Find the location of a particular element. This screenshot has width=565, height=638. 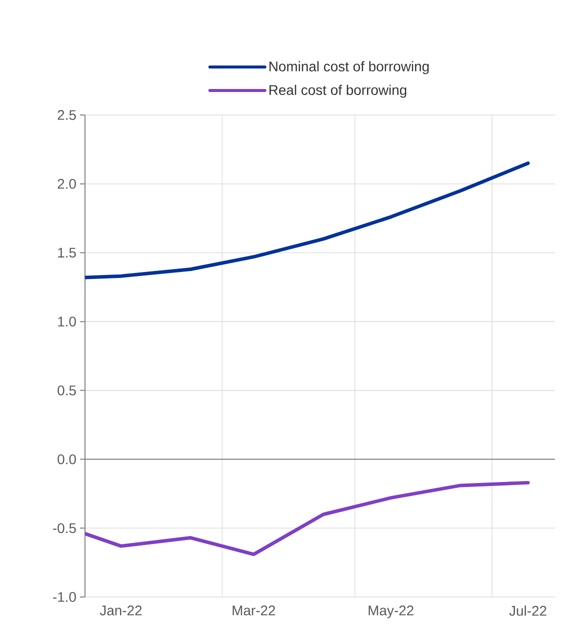

x-tick-label: Jan-22 is located at coordinates (121, 611).